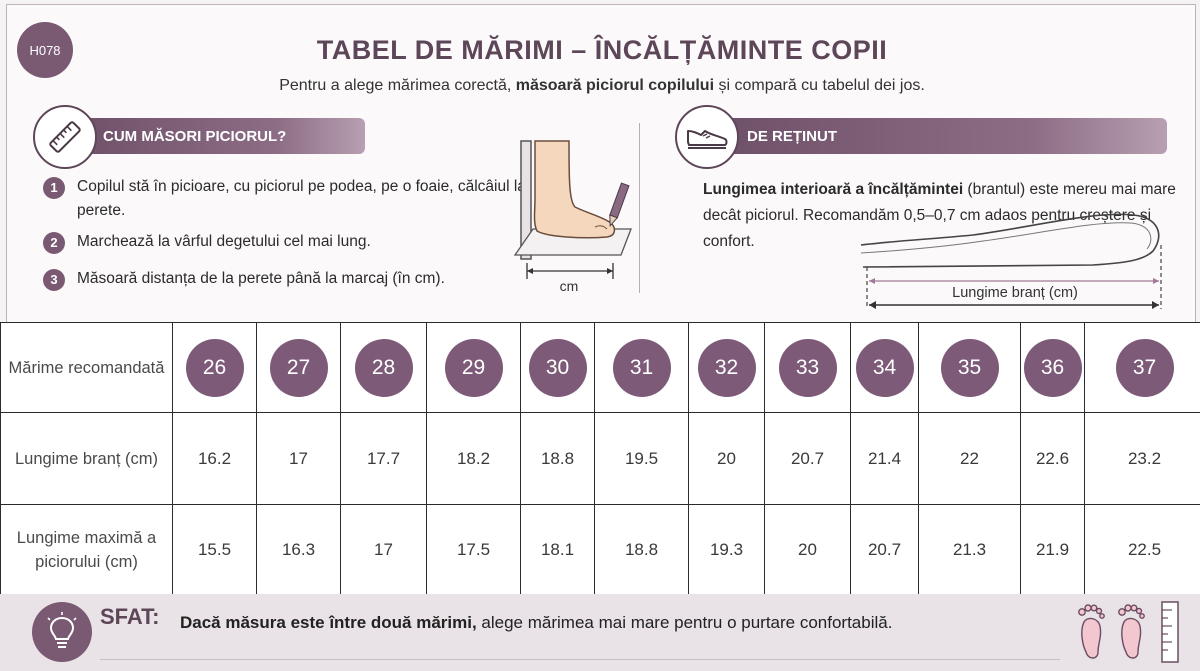 The image size is (1200, 671). What do you see at coordinates (572, 217) in the screenshot?
I see `foot-measure-illustration: cm` at bounding box center [572, 217].